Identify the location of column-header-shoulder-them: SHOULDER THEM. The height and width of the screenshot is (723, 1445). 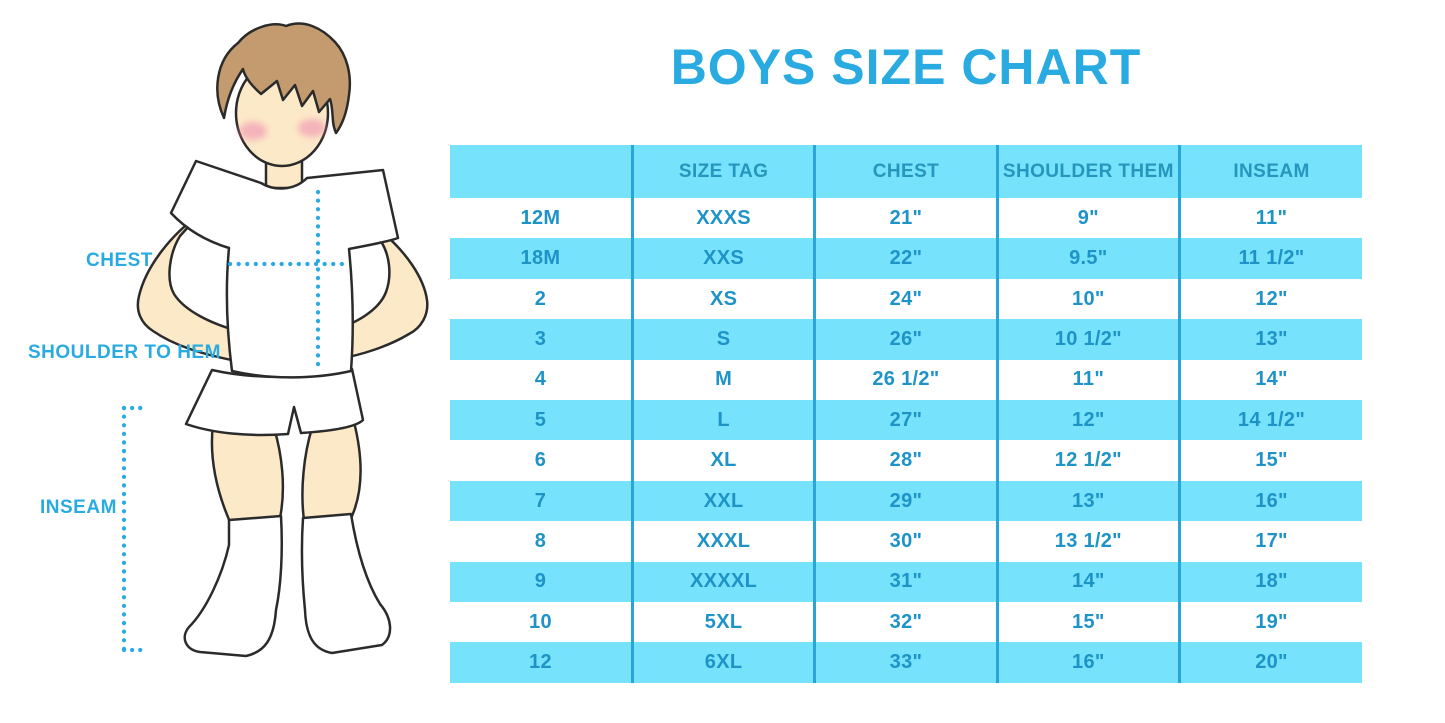
(1087, 171).